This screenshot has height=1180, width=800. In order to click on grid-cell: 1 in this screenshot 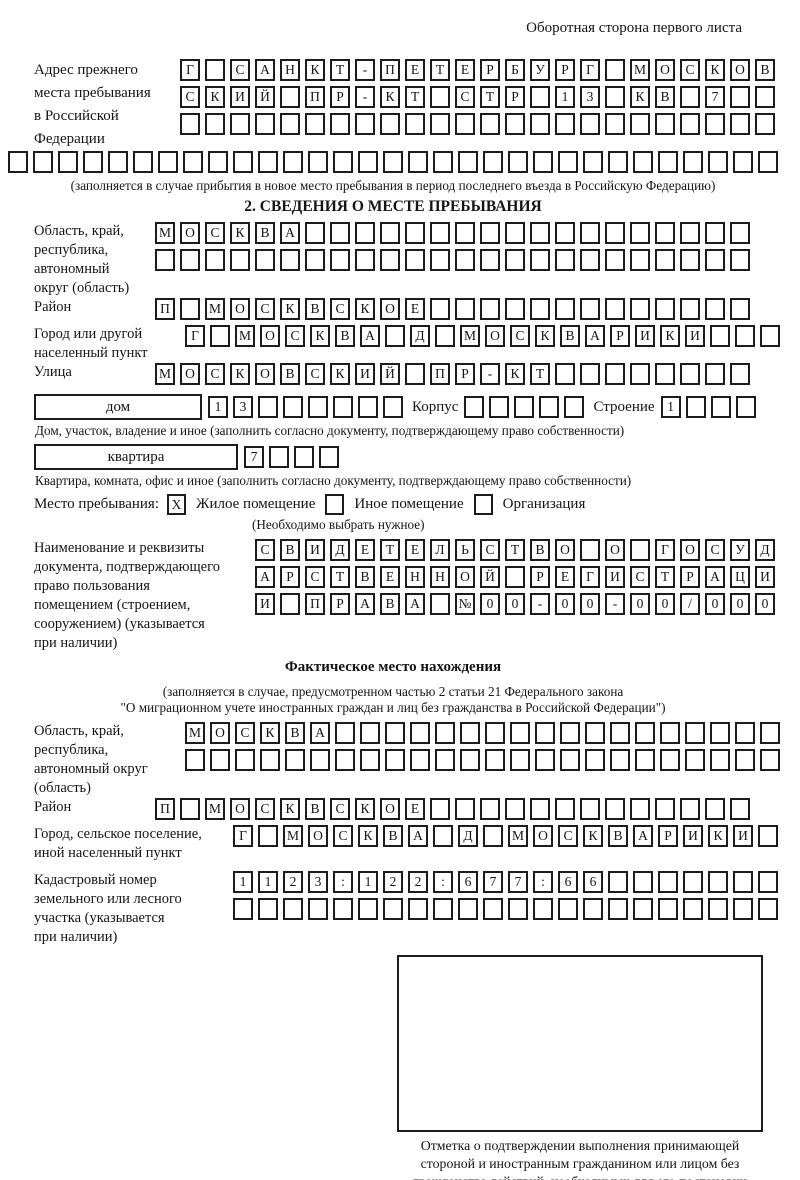, I will do `click(268, 882)`.